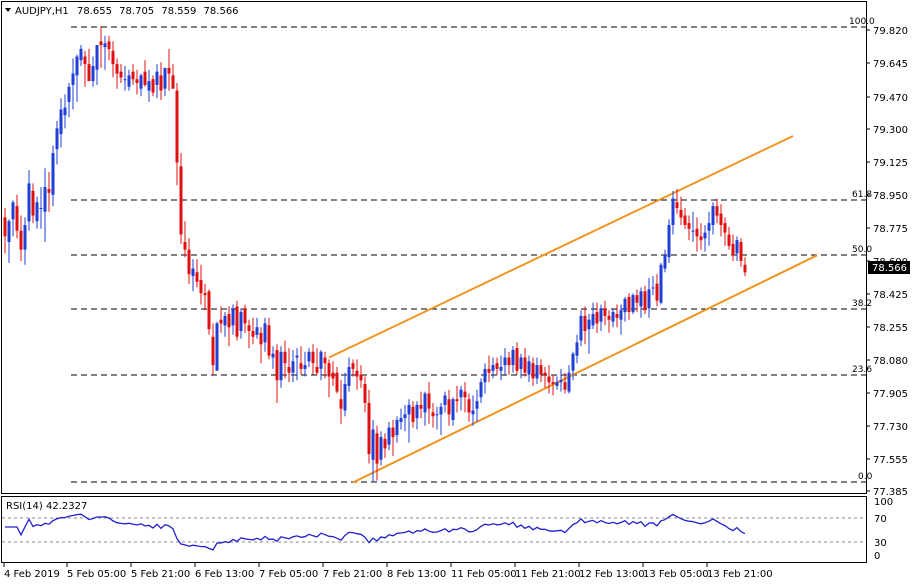 The image size is (912, 584). I want to click on rsi-panel-frame, so click(434, 529).